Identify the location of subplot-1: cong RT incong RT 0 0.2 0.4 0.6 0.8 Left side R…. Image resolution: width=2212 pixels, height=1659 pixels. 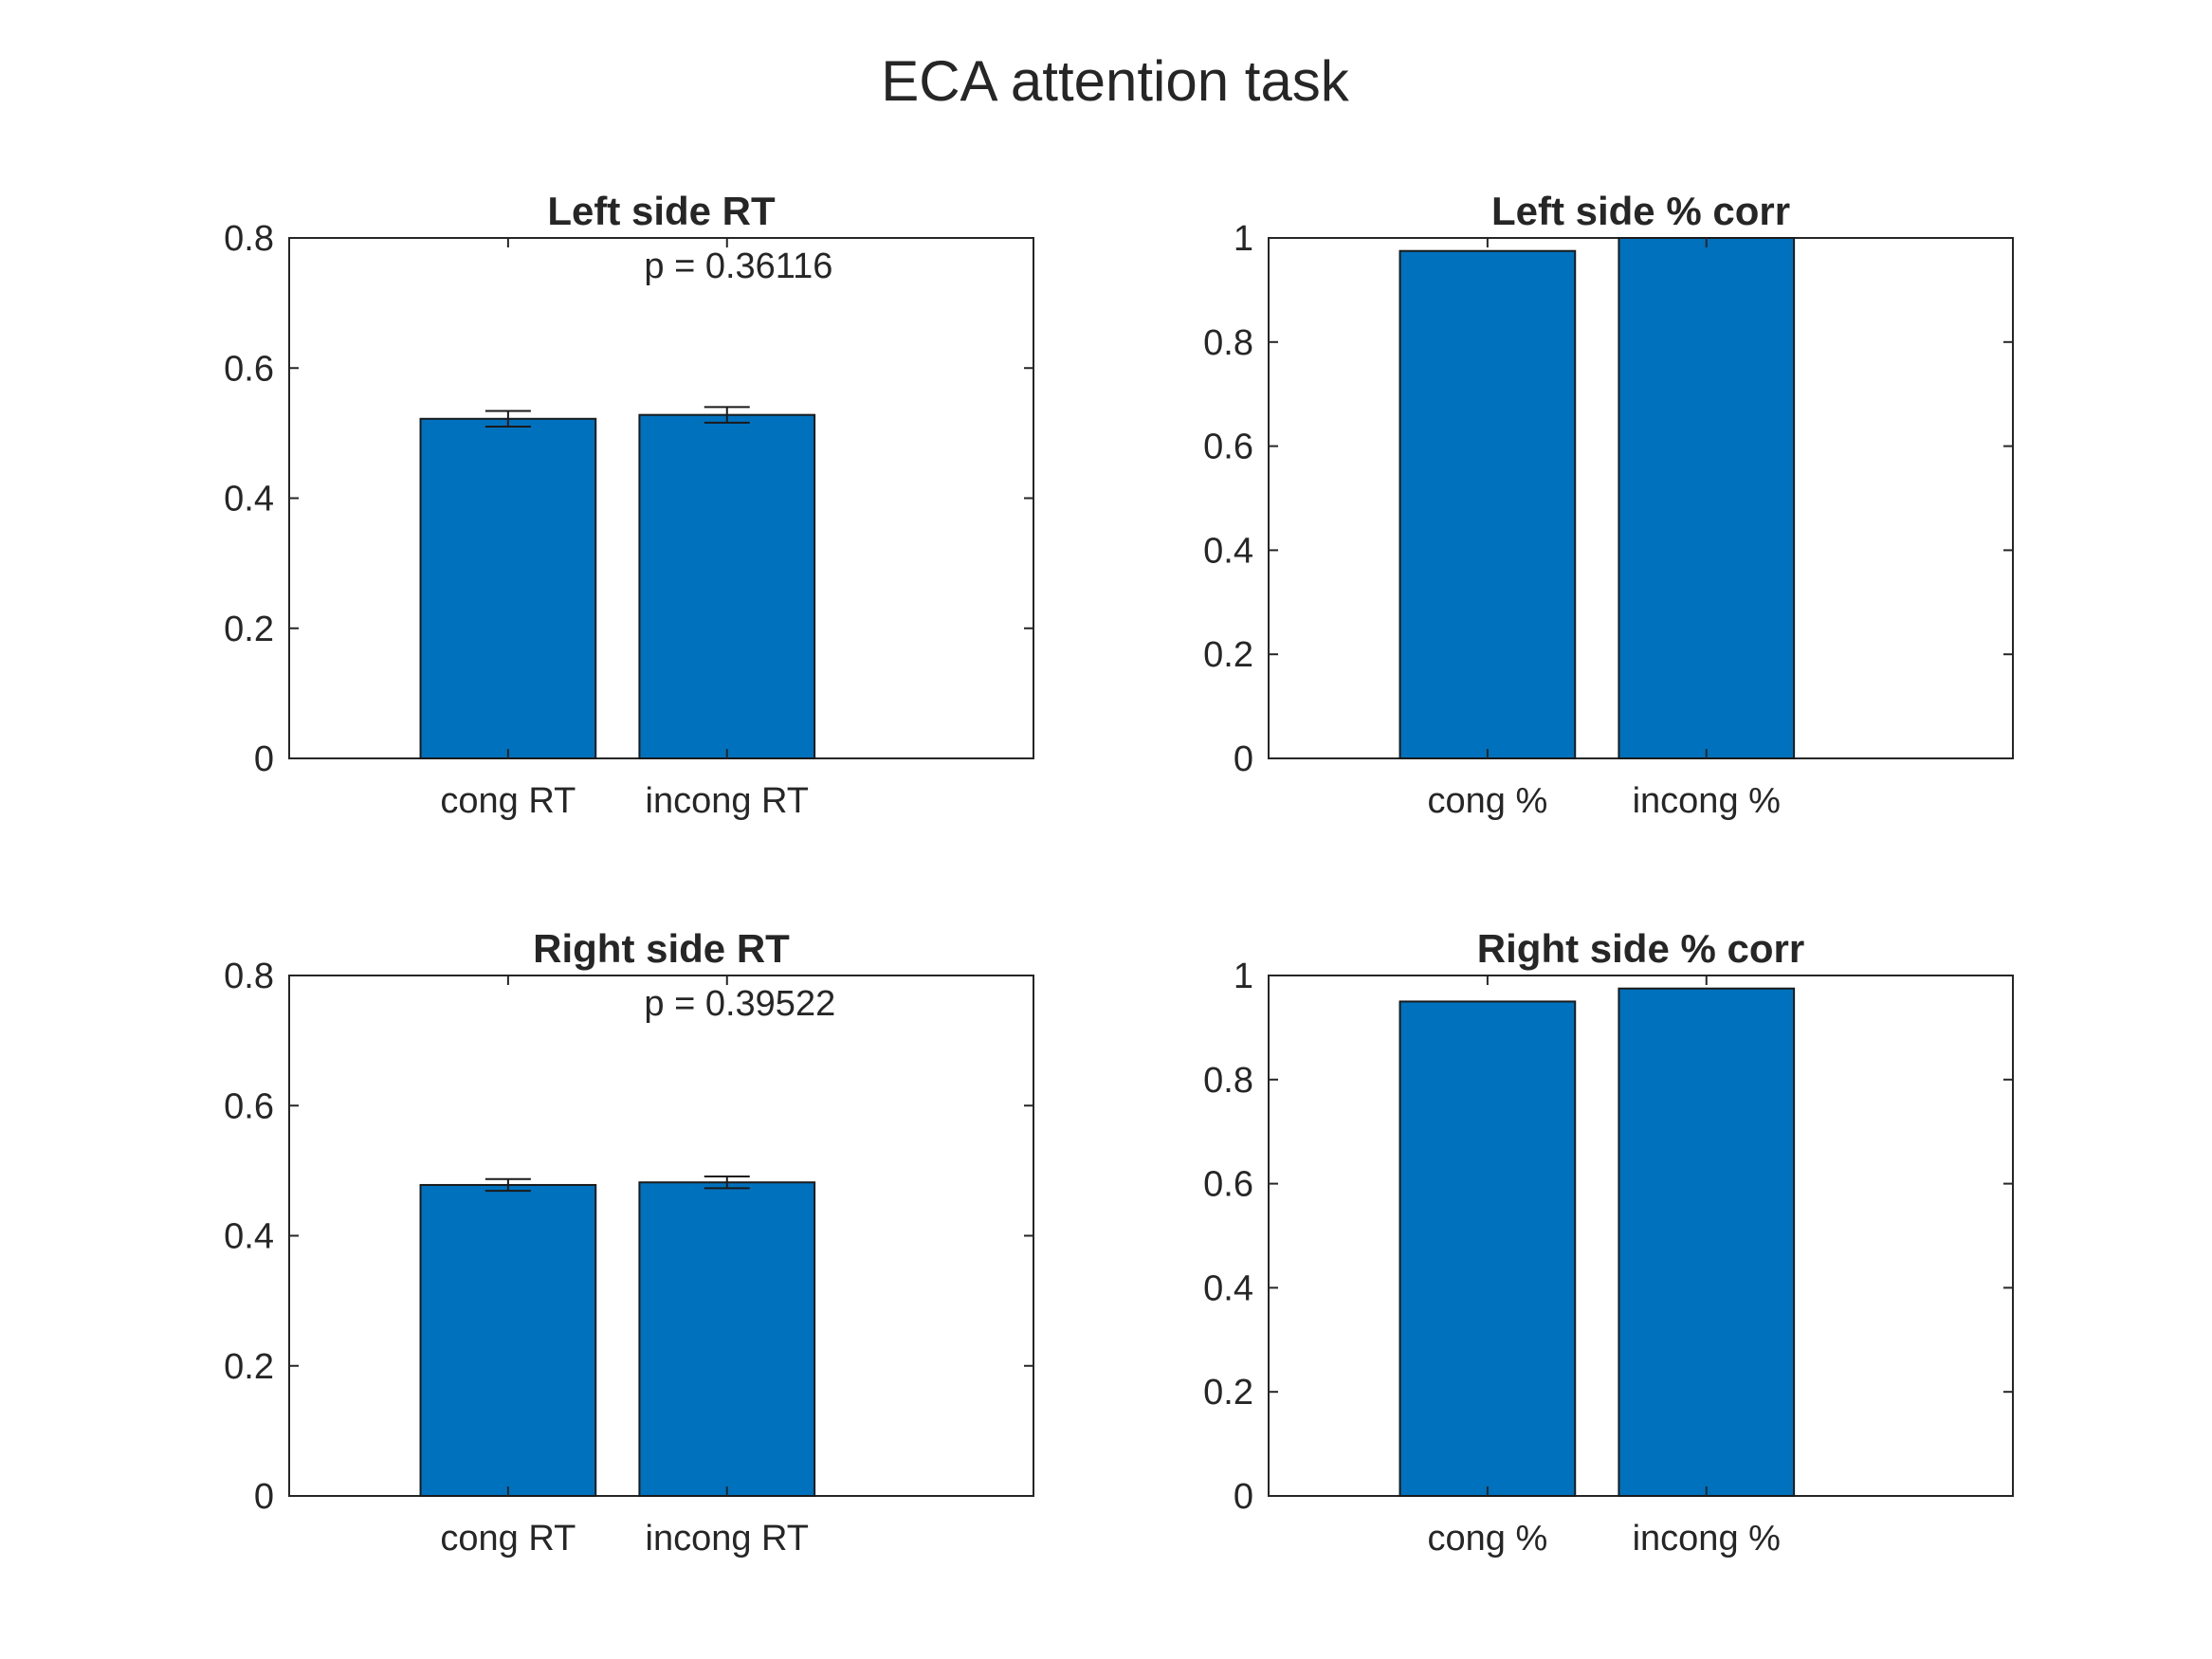
(629, 505).